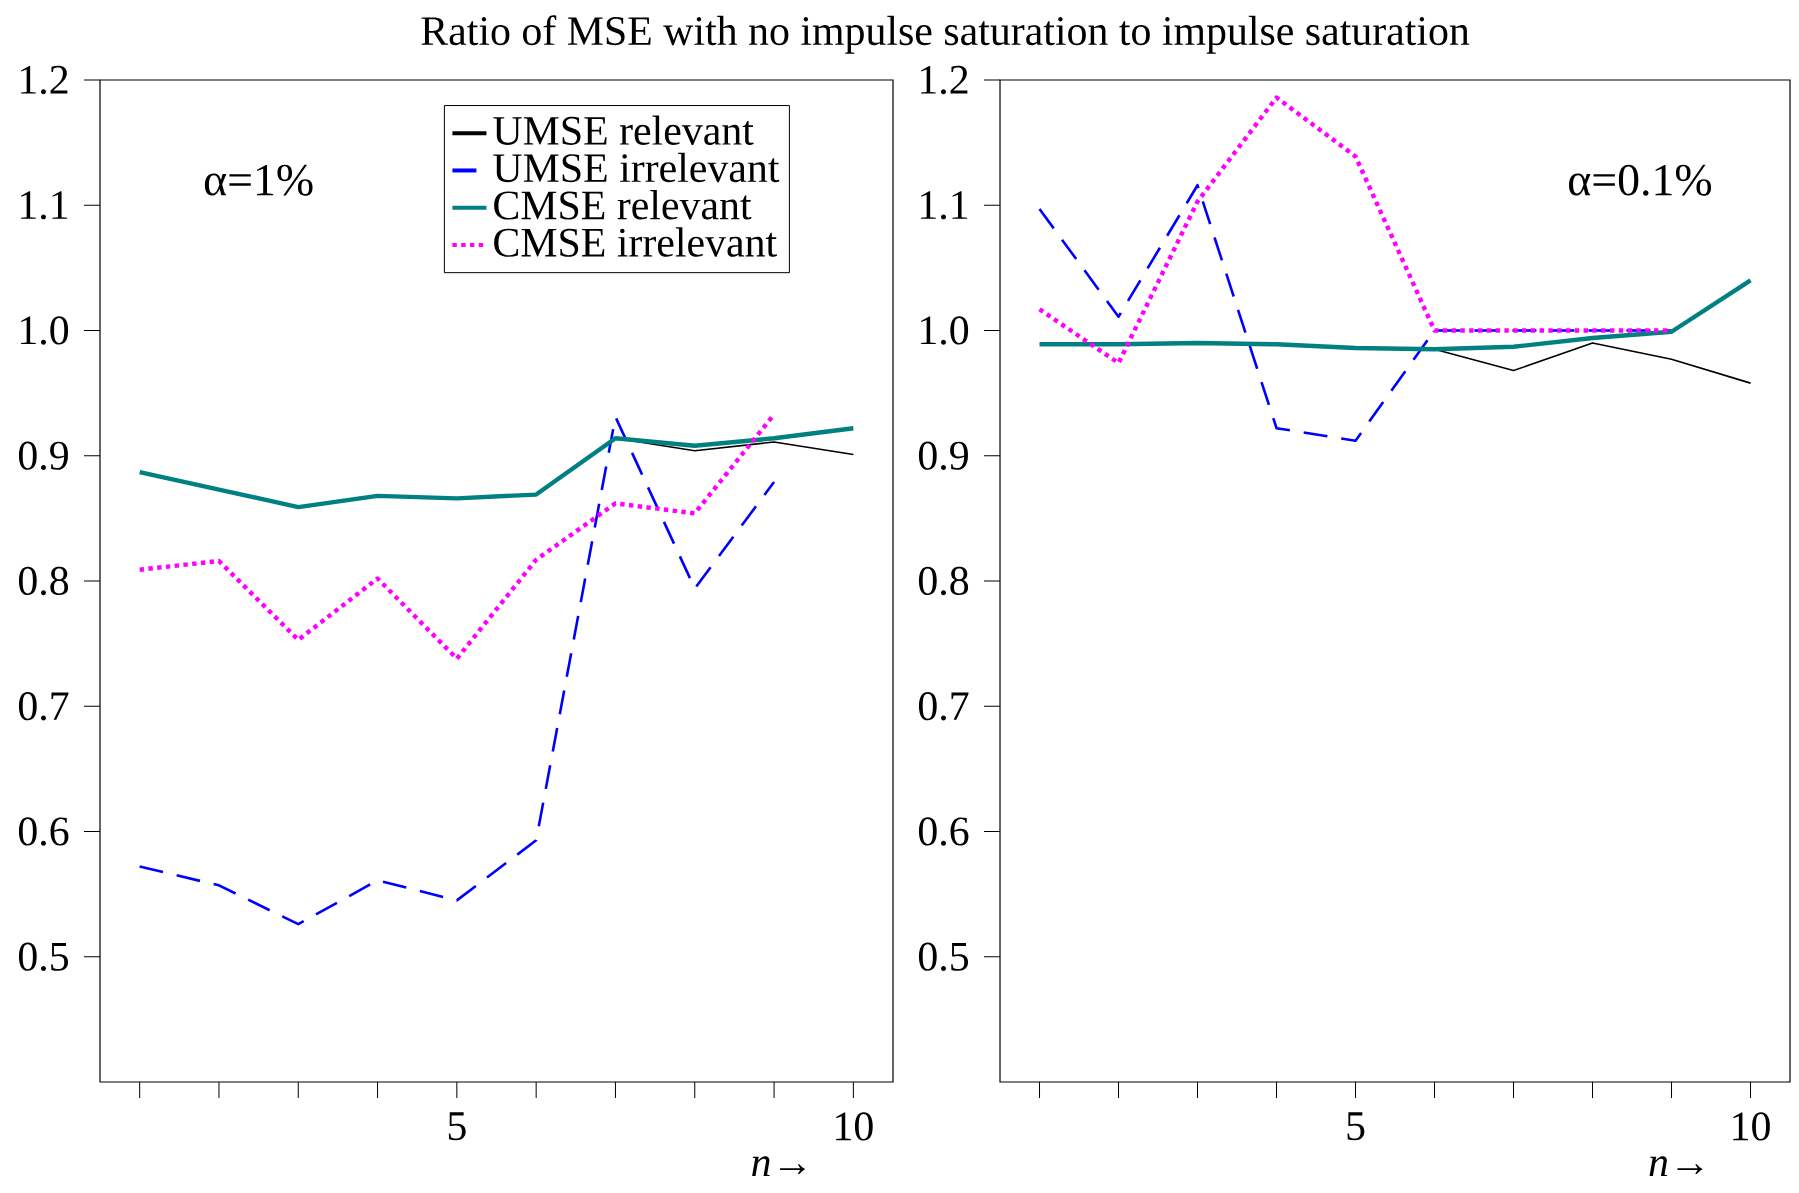 This screenshot has width=1799, height=1193. I want to click on legend-label: CMSE relevant, so click(623, 205).